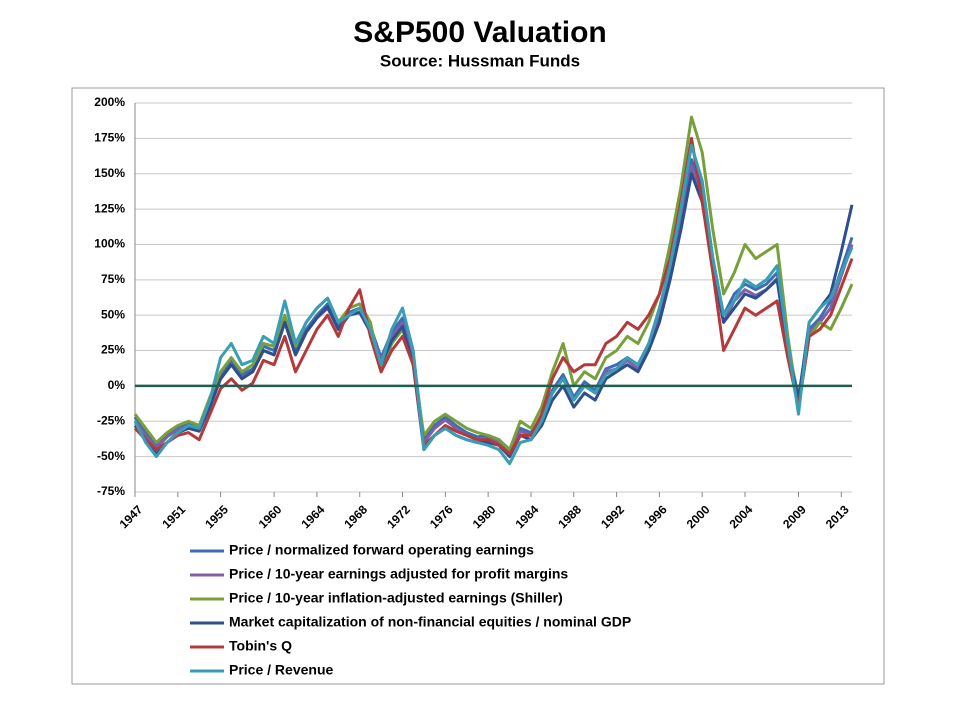 Image resolution: width=960 pixels, height=720 pixels. What do you see at coordinates (612, 516) in the screenshot?
I see `x-tick-label: 1992` at bounding box center [612, 516].